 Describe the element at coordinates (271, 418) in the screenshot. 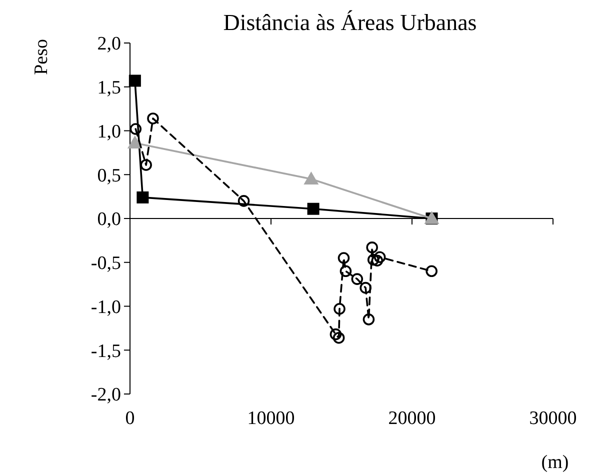

I see `x-tick-label: 10000` at that location.